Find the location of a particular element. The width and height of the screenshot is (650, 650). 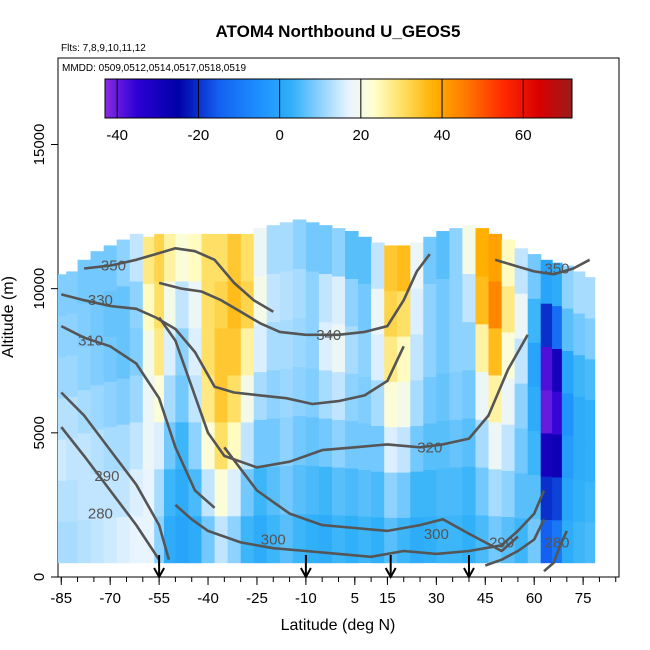

x-tick-label: -10 is located at coordinates (306, 598).